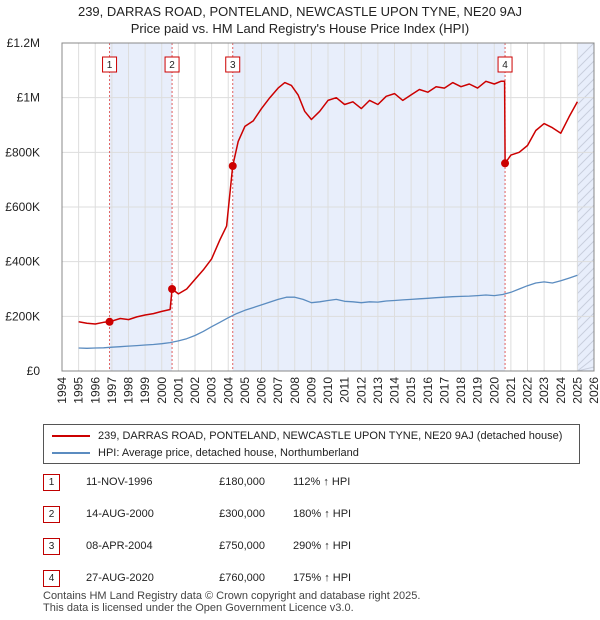  What do you see at coordinates (295, 390) in the screenshot?
I see `x-tick-label: 2008` at bounding box center [295, 390].